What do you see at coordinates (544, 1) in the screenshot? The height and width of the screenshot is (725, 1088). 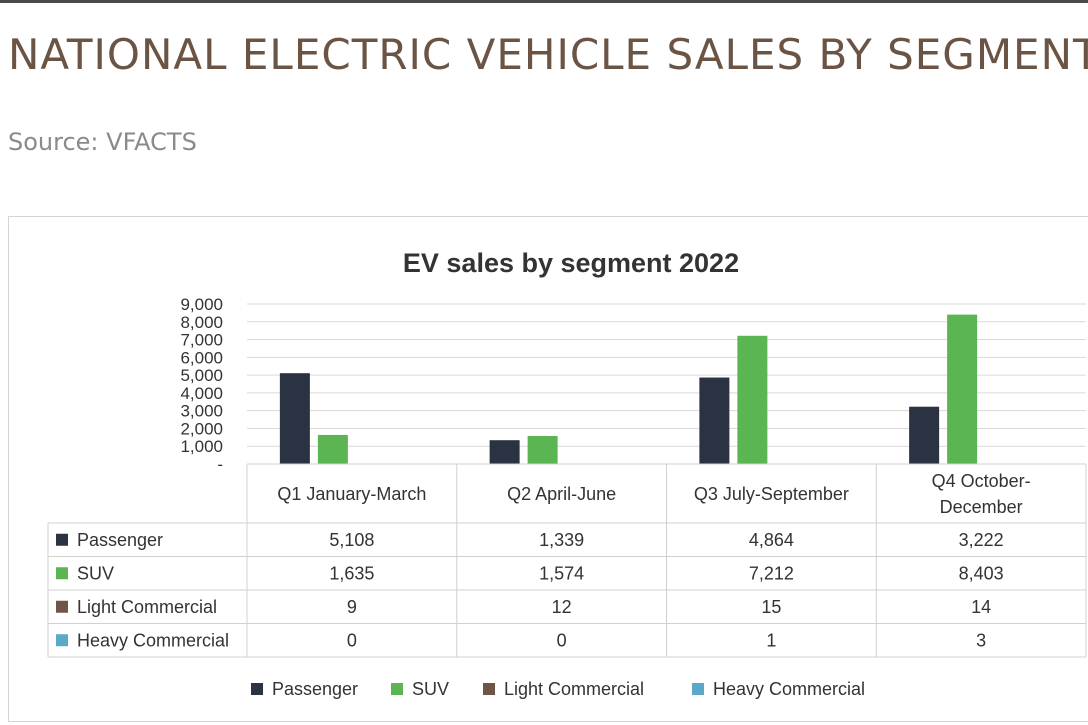 I see `top-rule` at bounding box center [544, 1].